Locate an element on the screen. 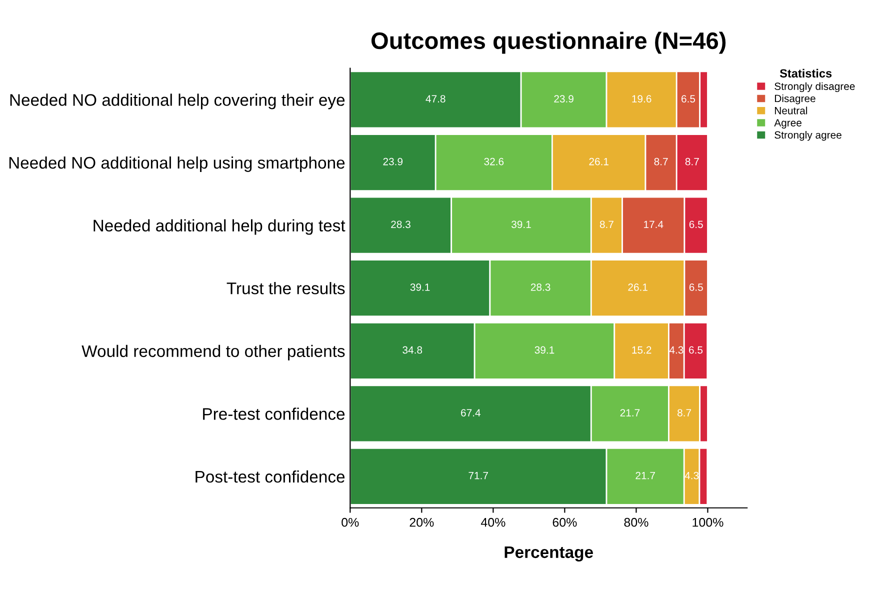 This screenshot has height=594, width=882. data-label: 17.4 is located at coordinates (654, 224).